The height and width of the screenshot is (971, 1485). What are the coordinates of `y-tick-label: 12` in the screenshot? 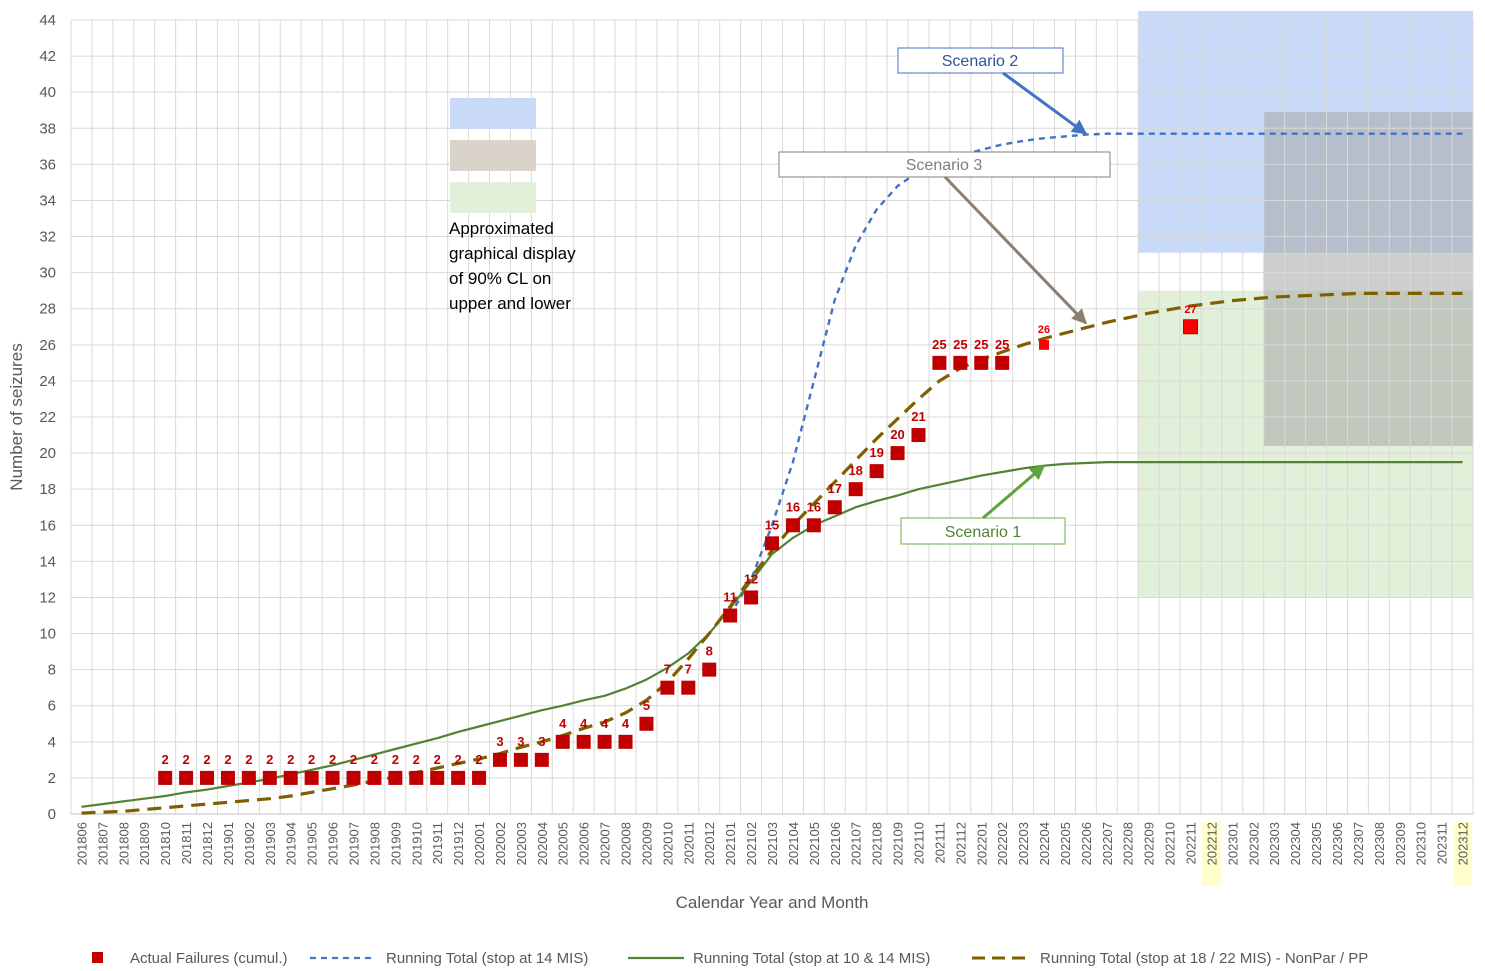 It's located at (47, 597).